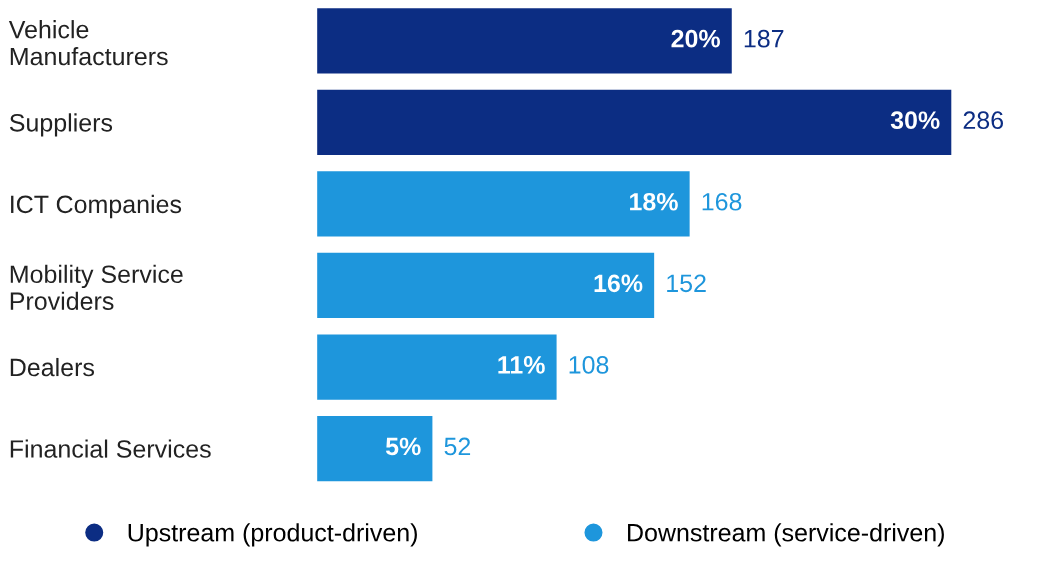 The width and height of the screenshot is (1057, 569). What do you see at coordinates (915, 120) in the screenshot?
I see `annotation: 30%` at bounding box center [915, 120].